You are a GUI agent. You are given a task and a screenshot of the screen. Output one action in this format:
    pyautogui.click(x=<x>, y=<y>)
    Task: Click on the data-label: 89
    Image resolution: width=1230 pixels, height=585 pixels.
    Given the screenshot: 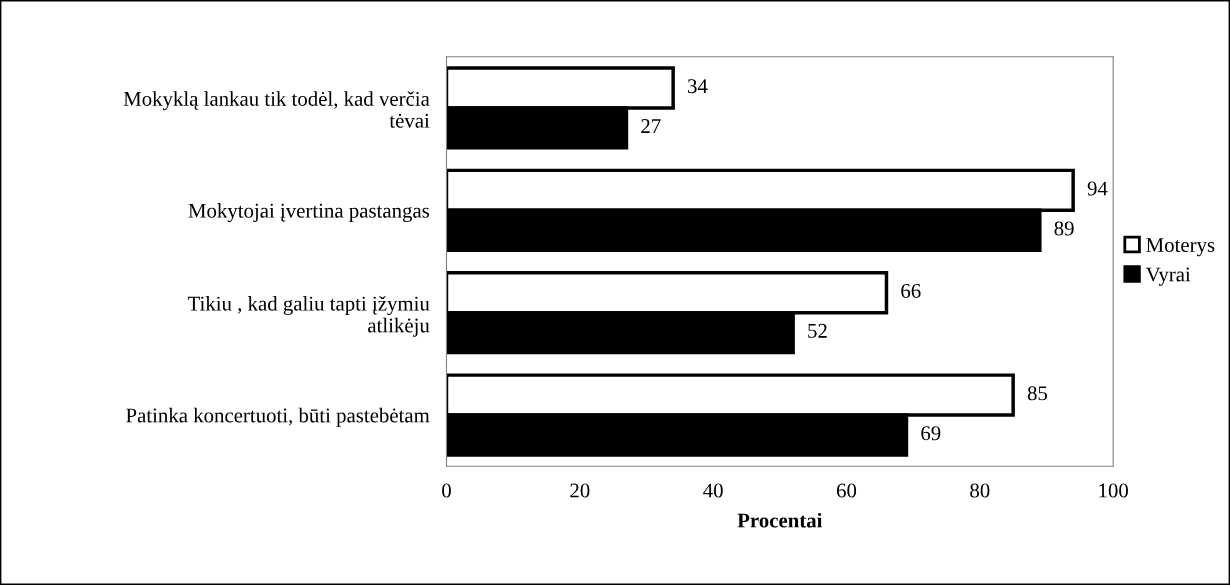 What is the action you would take?
    pyautogui.click(x=1064, y=228)
    